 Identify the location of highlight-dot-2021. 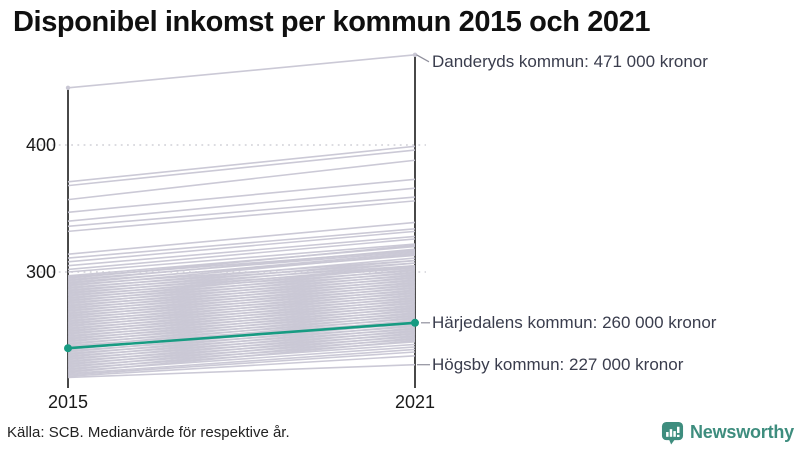
(415, 322).